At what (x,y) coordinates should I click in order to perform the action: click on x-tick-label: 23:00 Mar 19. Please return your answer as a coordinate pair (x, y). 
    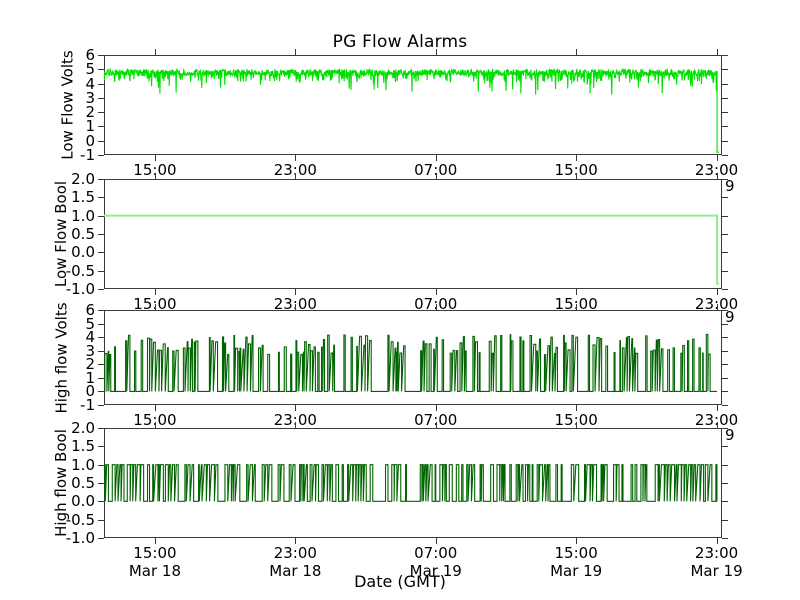
    Looking at the image, I should click on (716, 562).